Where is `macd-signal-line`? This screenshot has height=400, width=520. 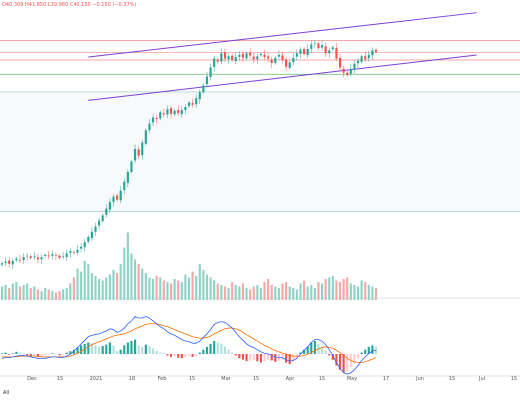 macd-signal-line is located at coordinates (189, 343).